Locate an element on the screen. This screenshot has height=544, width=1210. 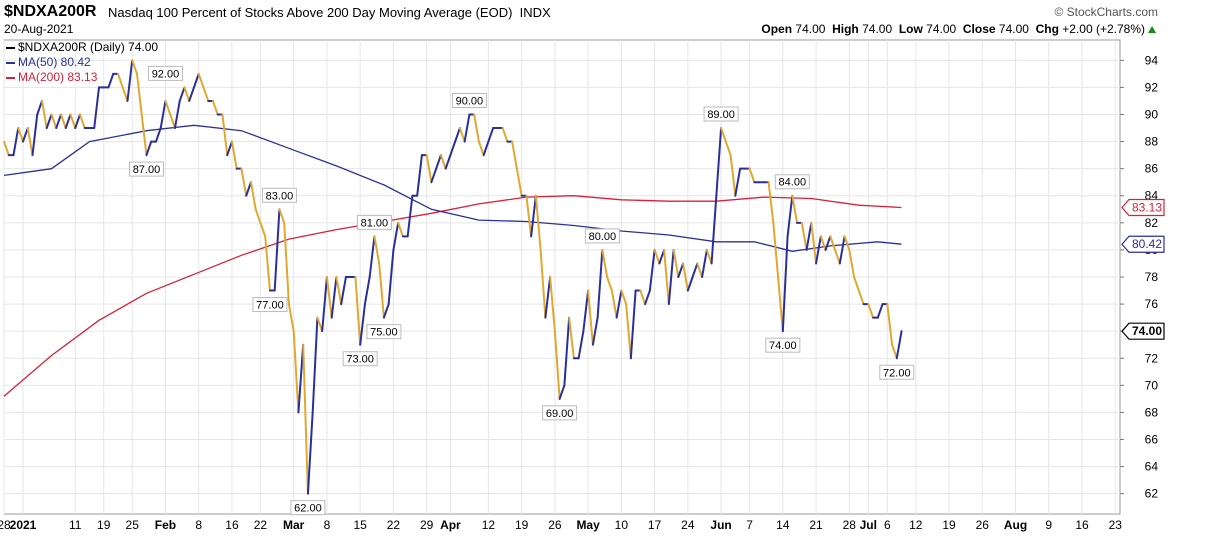
x-tick-label: 26 is located at coordinates (555, 525).